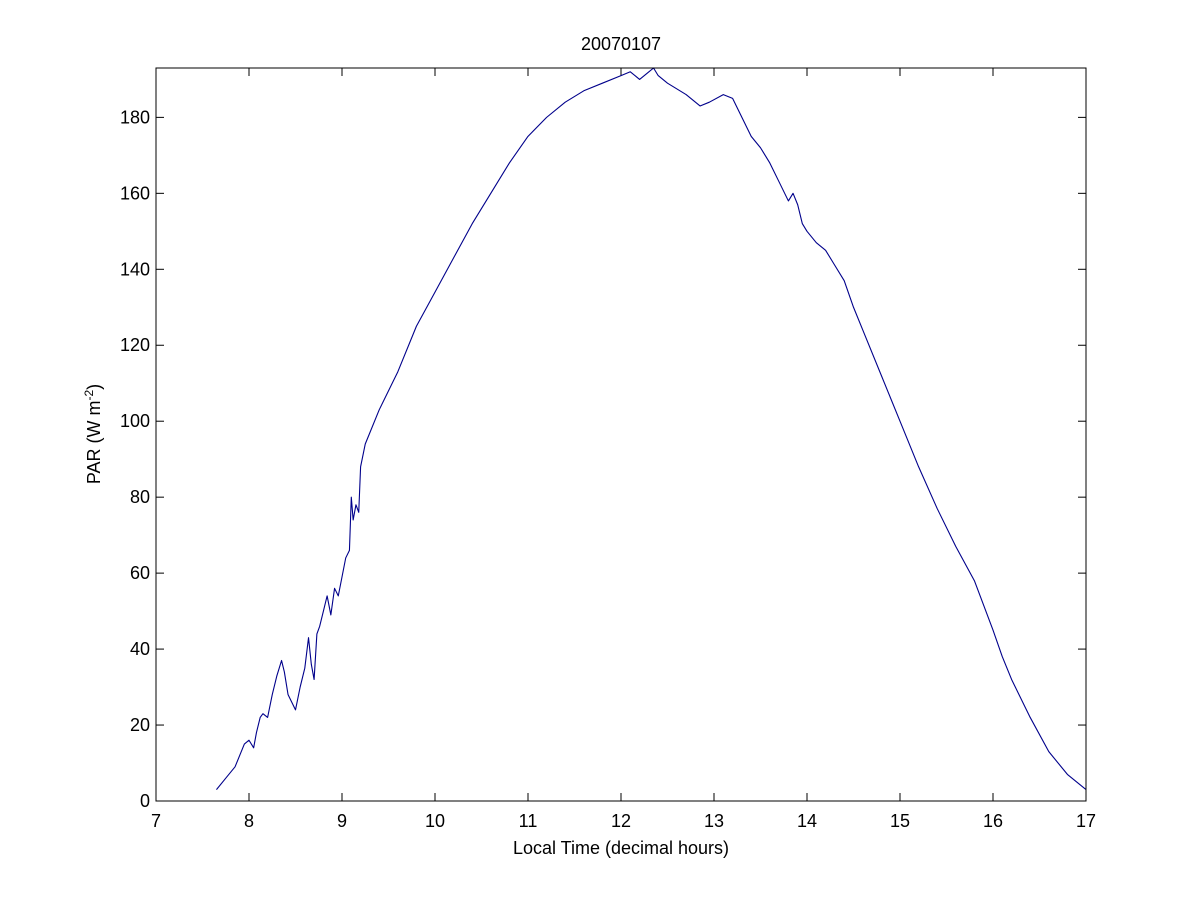 The width and height of the screenshot is (1200, 900). I want to click on chart-title: 20070107, so click(621, 44).